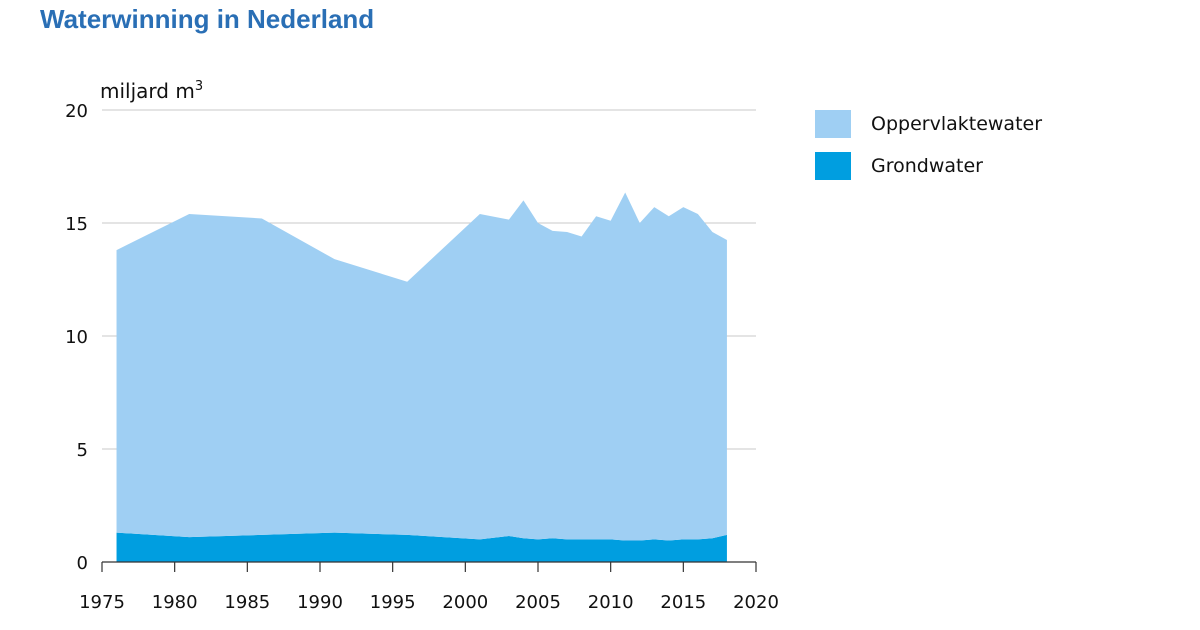 This screenshot has height=630, width=1200. Describe the element at coordinates (102, 602) in the screenshot. I see `x-tick-label-1975: 1975` at that location.